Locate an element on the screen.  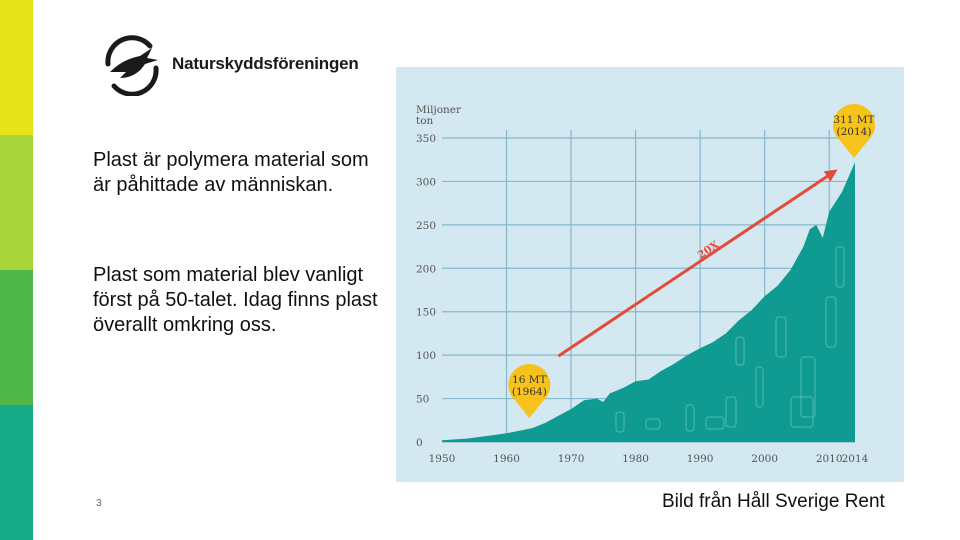
y-tick-label: 250 is located at coordinates (426, 226).